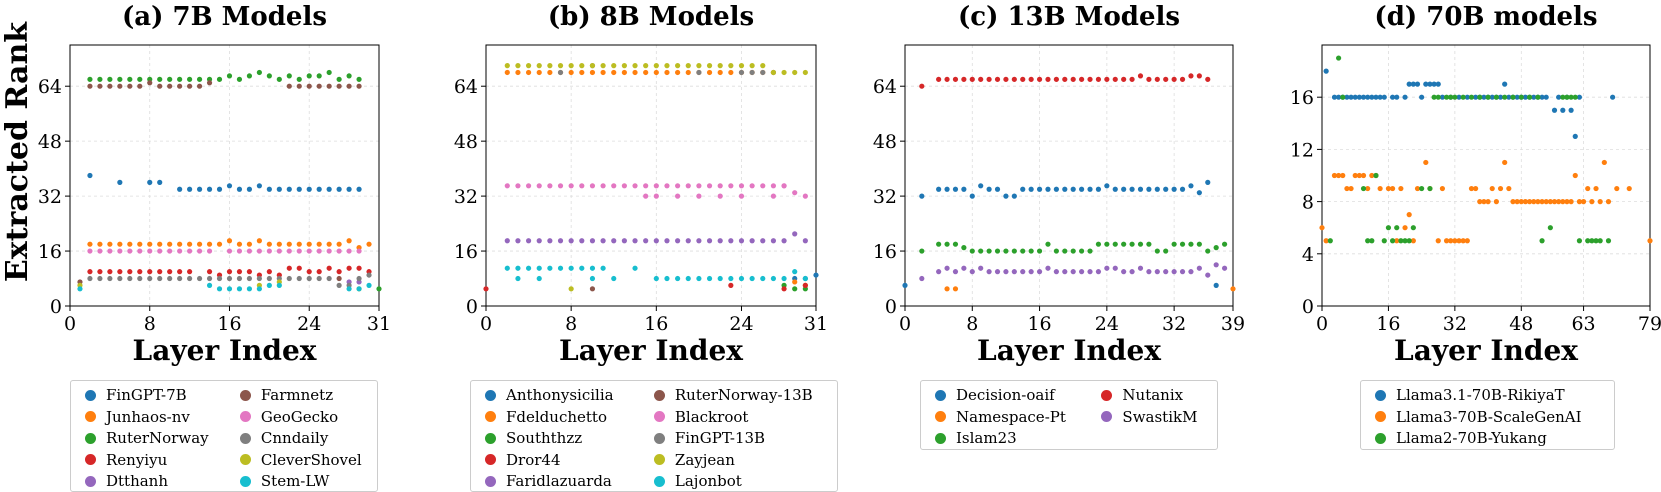 The image size is (1661, 492). I want to click on x-tick-label: 0, so click(1322, 324).